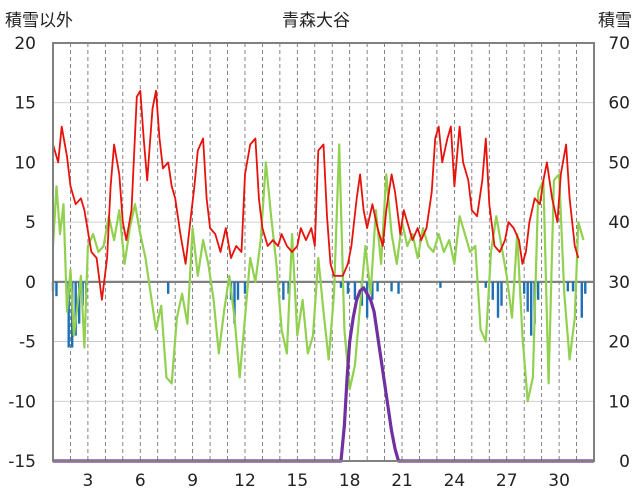 This screenshot has width=636, height=501. What do you see at coordinates (316, 21) in the screenshot?
I see `chart-title: 青森大谷` at bounding box center [316, 21].